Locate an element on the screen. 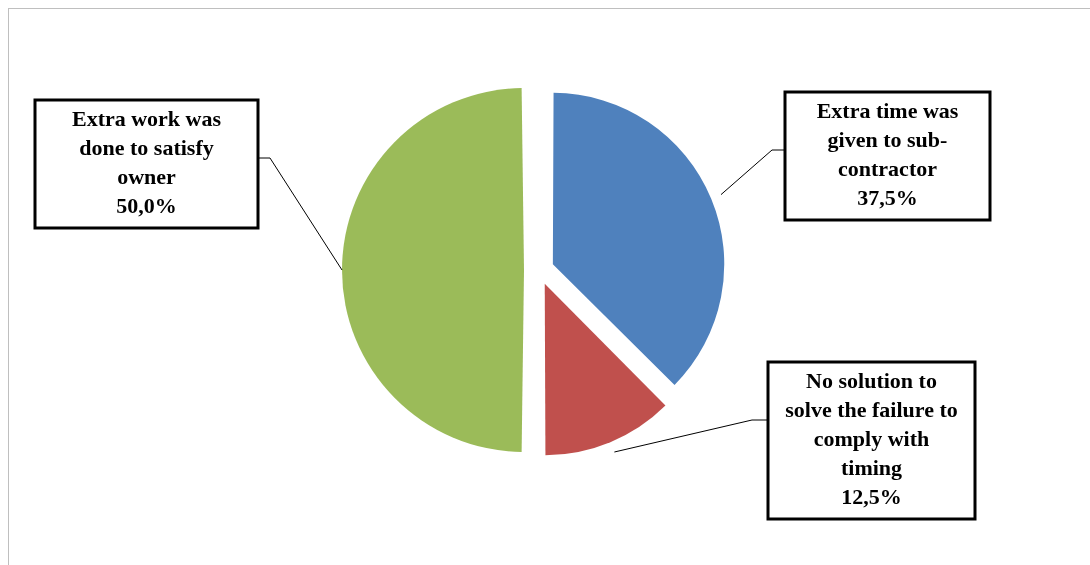 This screenshot has height=565, width=1090. slice-label: No solution to solve the failure to comply with timing is located at coordinates (871, 424).